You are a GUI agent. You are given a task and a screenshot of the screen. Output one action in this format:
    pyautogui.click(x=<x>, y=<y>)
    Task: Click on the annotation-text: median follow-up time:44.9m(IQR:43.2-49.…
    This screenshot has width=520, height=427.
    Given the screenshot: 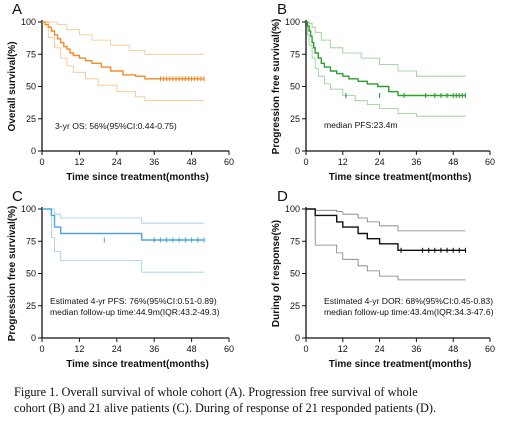 What is the action you would take?
    pyautogui.click(x=135, y=312)
    